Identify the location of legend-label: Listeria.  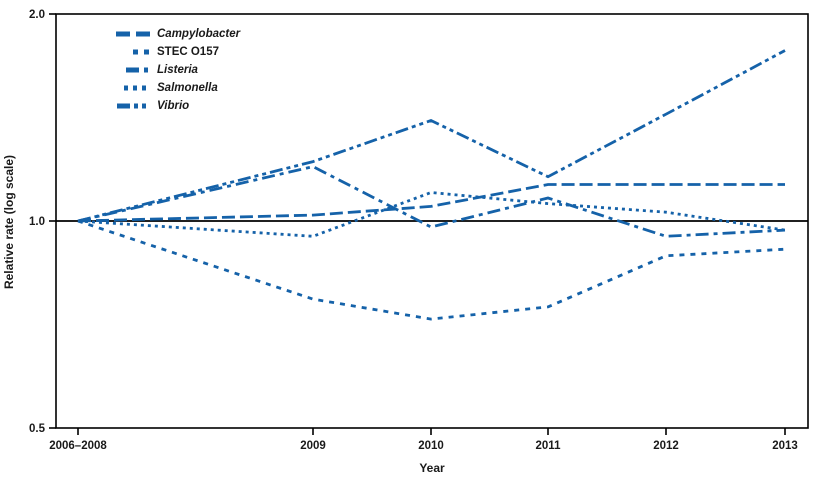
(177, 70).